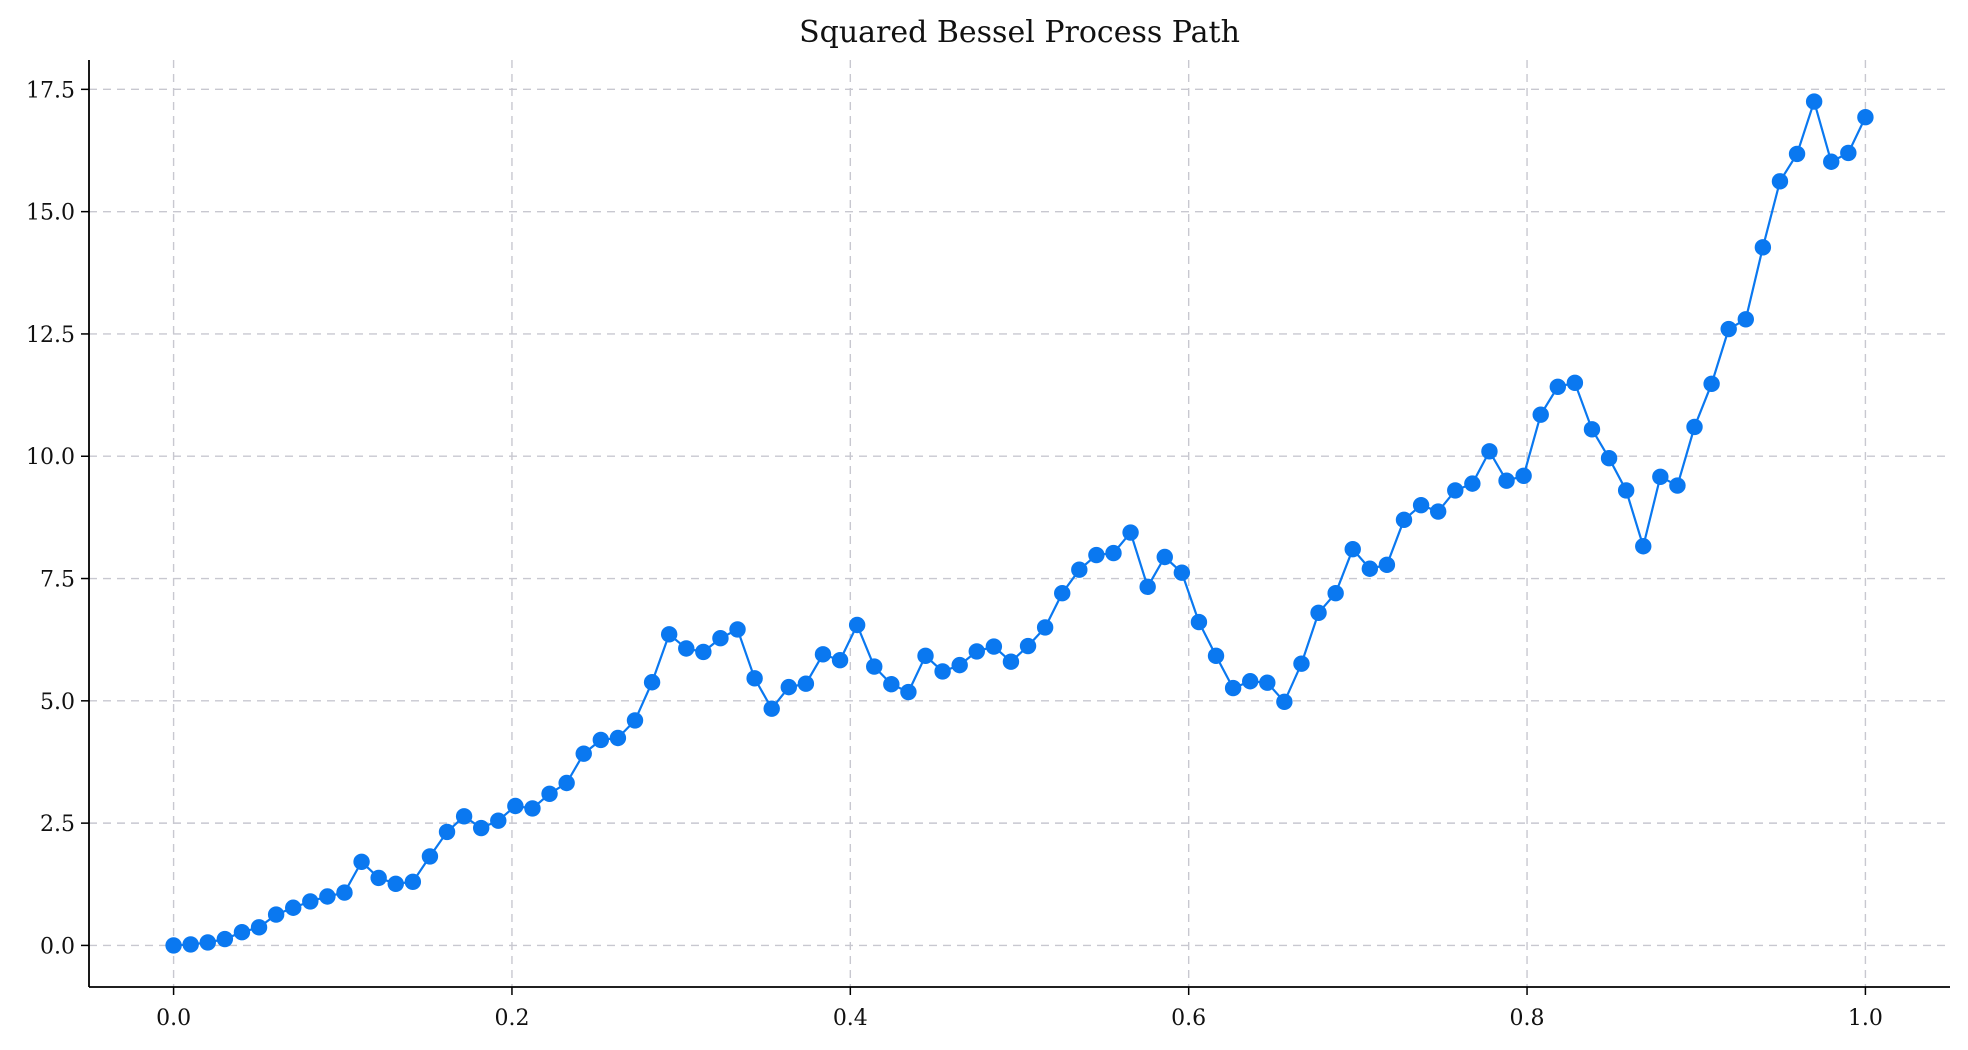  I want to click on x-tick-label: 0.4, so click(850, 1018).